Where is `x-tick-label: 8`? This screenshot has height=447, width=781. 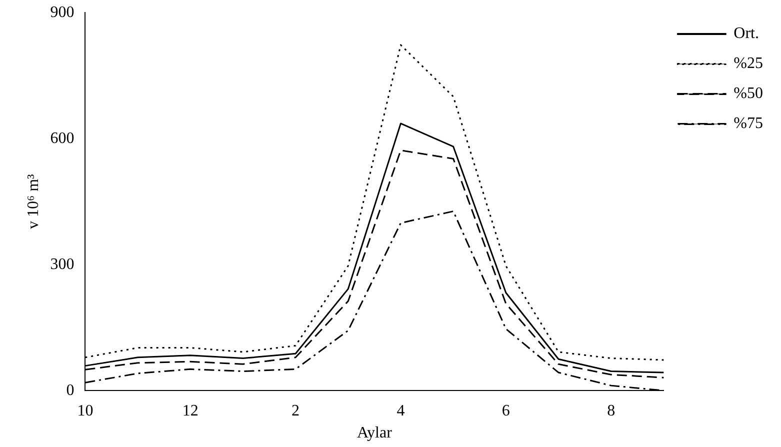
x-tick-label: 8 is located at coordinates (611, 411).